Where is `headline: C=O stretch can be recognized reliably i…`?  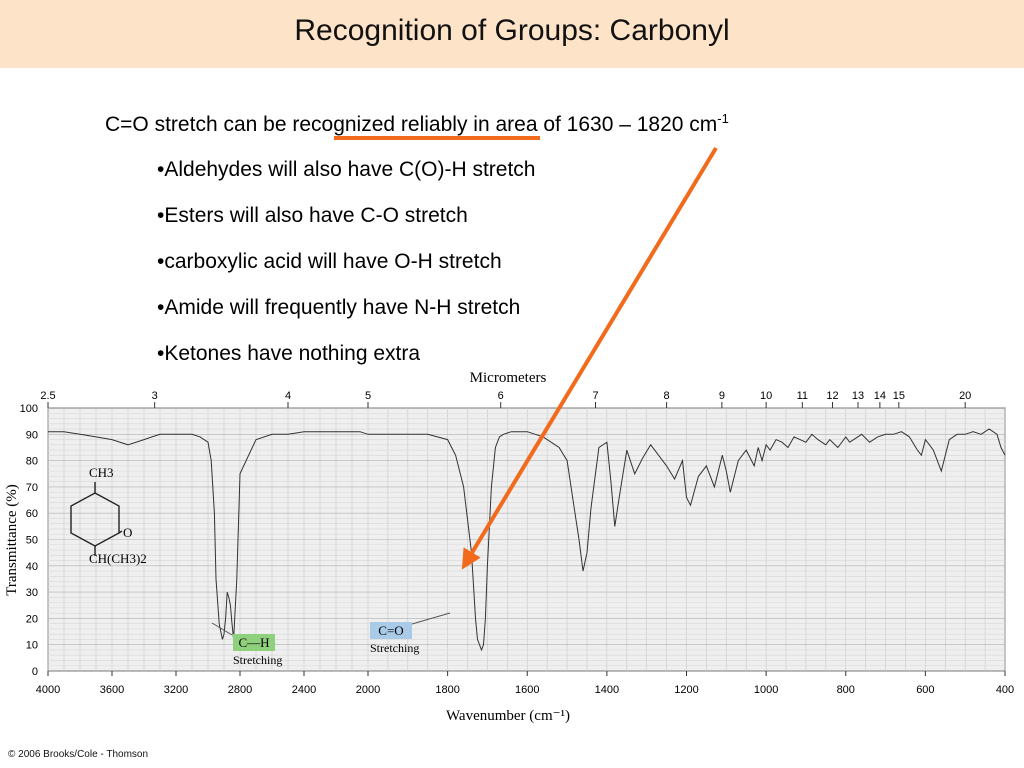
headline: C=O stretch can be recognized reliably i… is located at coordinates (417, 124).